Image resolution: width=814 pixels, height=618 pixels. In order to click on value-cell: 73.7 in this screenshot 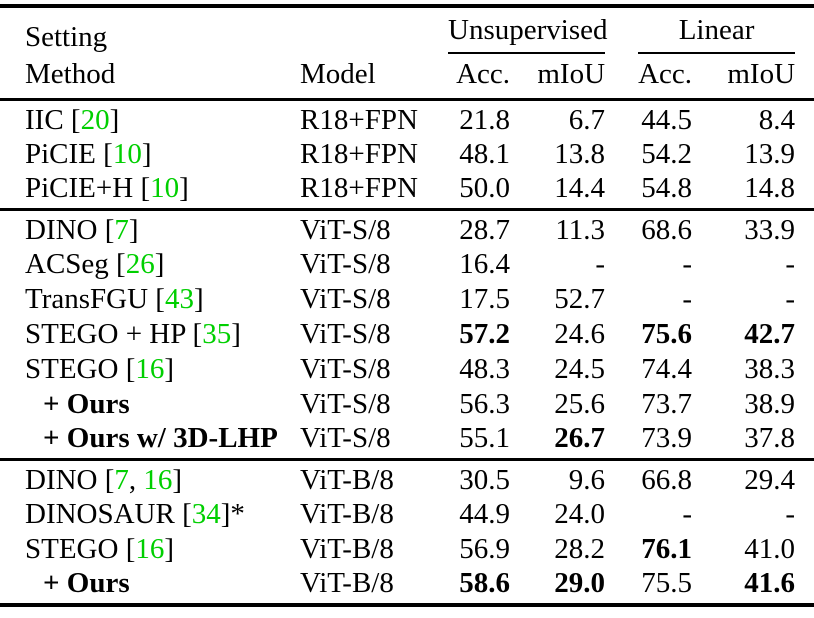, I will do `click(667, 403)`.